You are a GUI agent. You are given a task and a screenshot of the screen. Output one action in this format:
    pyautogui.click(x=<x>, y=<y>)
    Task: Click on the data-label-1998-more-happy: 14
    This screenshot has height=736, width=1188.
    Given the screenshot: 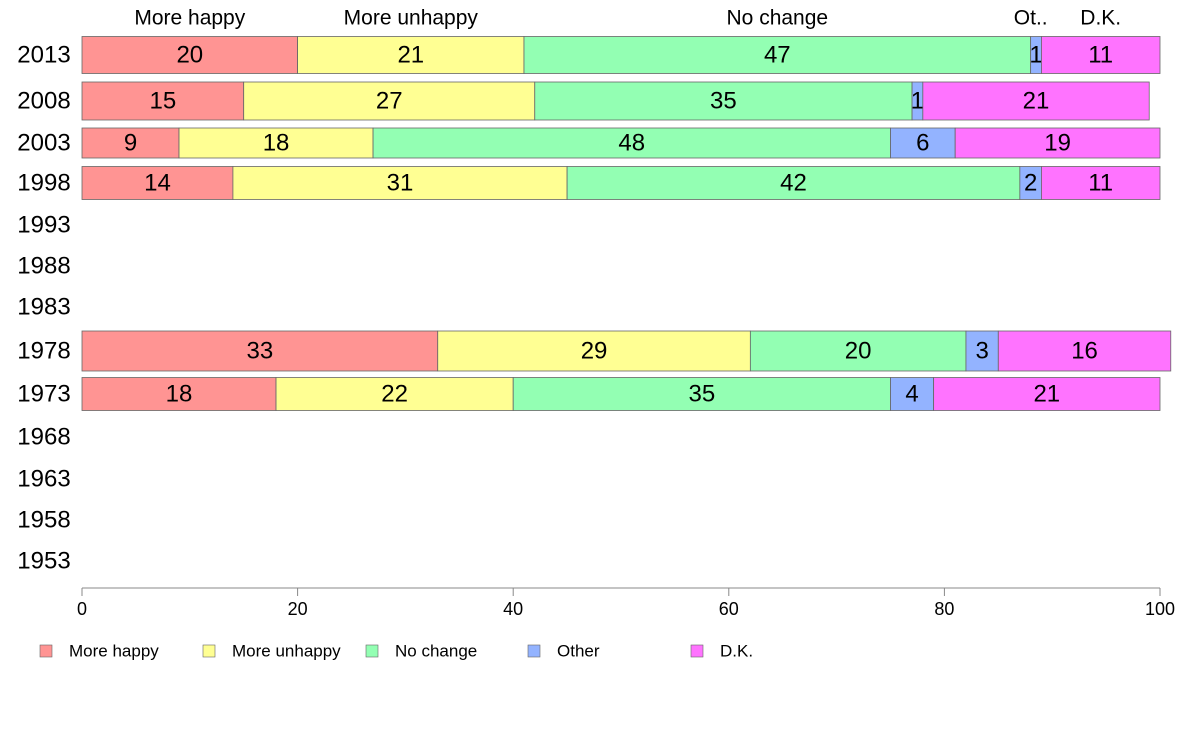 What is the action you would take?
    pyautogui.click(x=157, y=183)
    